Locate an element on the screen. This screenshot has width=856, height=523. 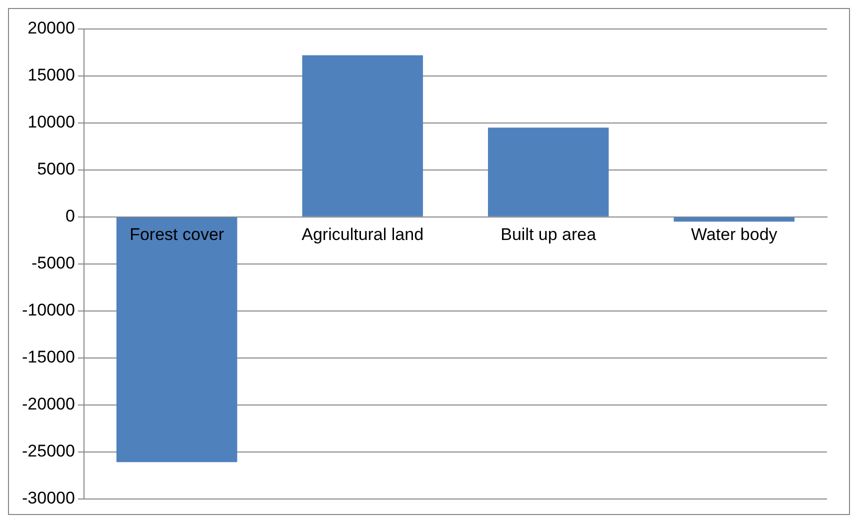
y-tick-label: 0 is located at coordinates (70, 216).